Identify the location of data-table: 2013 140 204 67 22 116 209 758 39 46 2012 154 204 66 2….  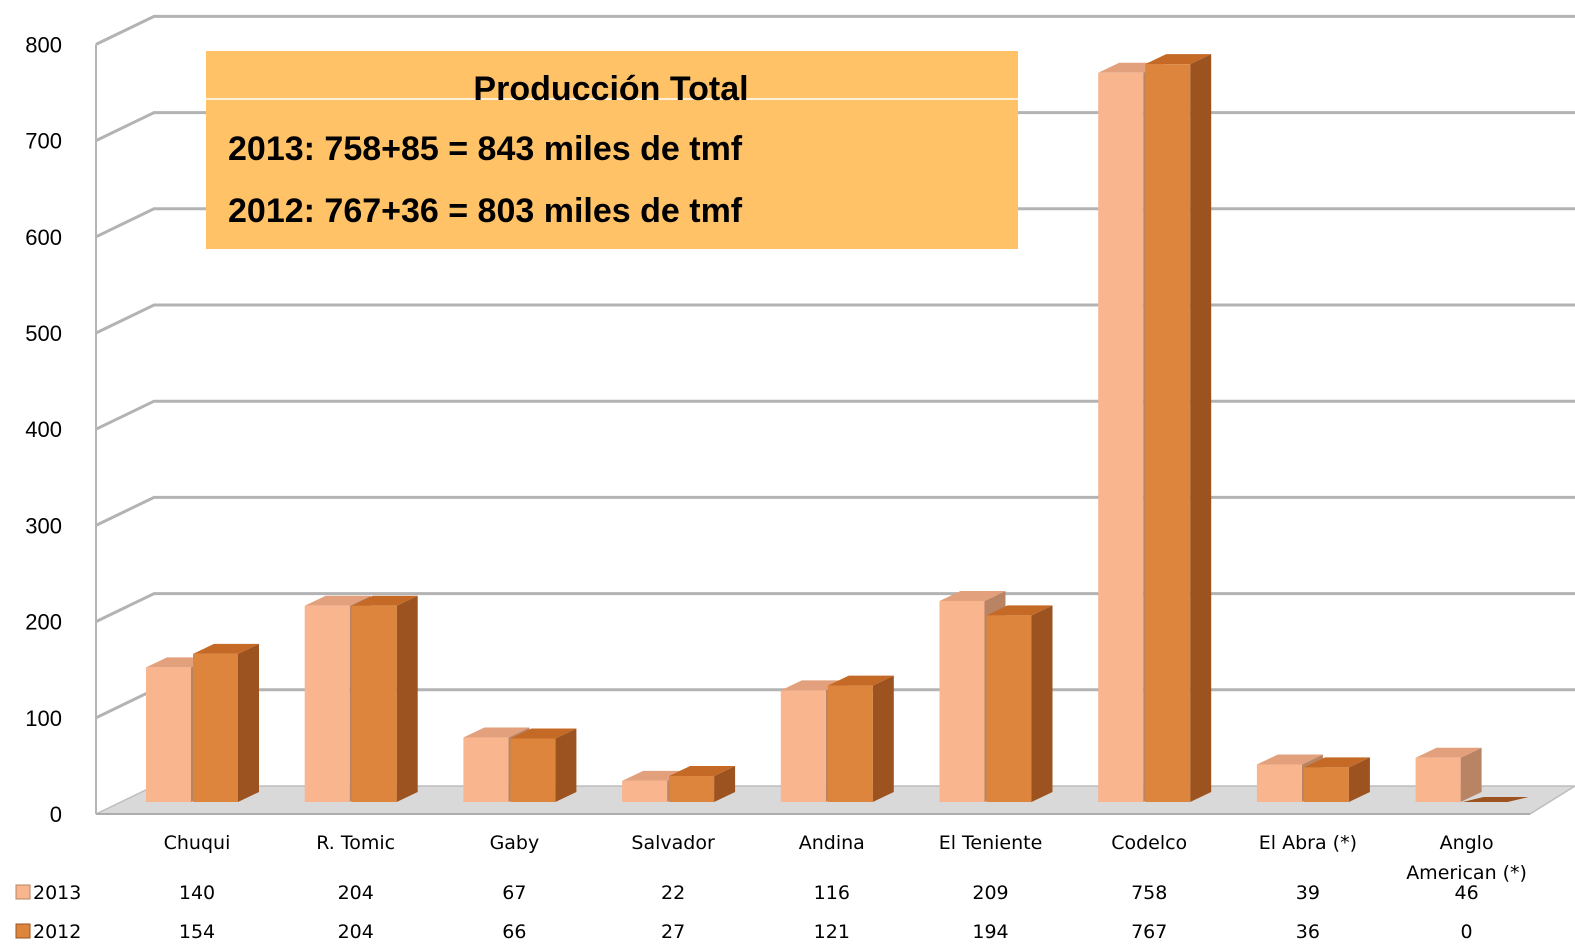
(747, 912).